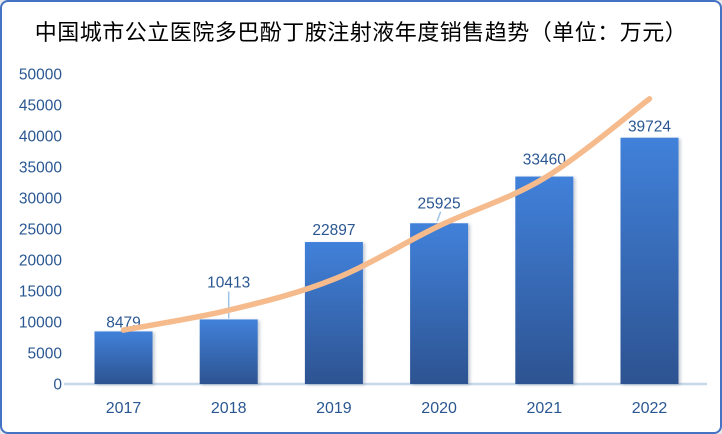 Image resolution: width=722 pixels, height=434 pixels. I want to click on y-tick-label: 0, so click(57, 385).